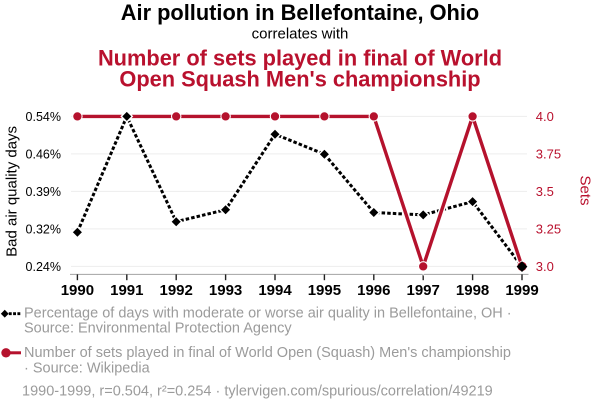 The image size is (600, 414). Describe the element at coordinates (548, 154) in the screenshot. I see `svg-text: 3.75` at that location.